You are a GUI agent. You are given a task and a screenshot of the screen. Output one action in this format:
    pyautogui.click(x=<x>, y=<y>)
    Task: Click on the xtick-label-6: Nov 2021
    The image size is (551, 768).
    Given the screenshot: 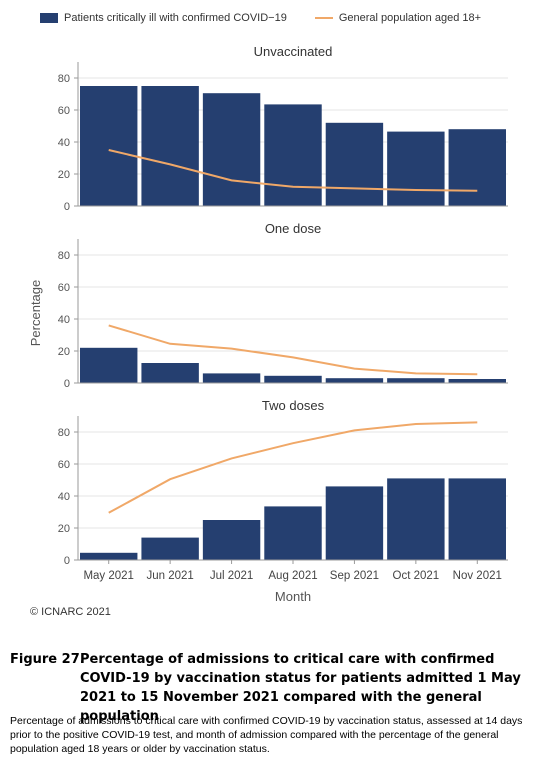 What is the action you would take?
    pyautogui.click(x=477, y=576)
    